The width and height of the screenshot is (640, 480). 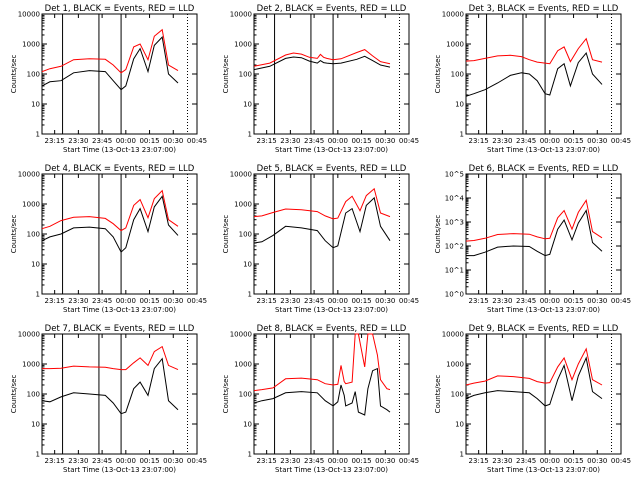 I want to click on y-tick-label: 10^3, so click(x=454, y=223).